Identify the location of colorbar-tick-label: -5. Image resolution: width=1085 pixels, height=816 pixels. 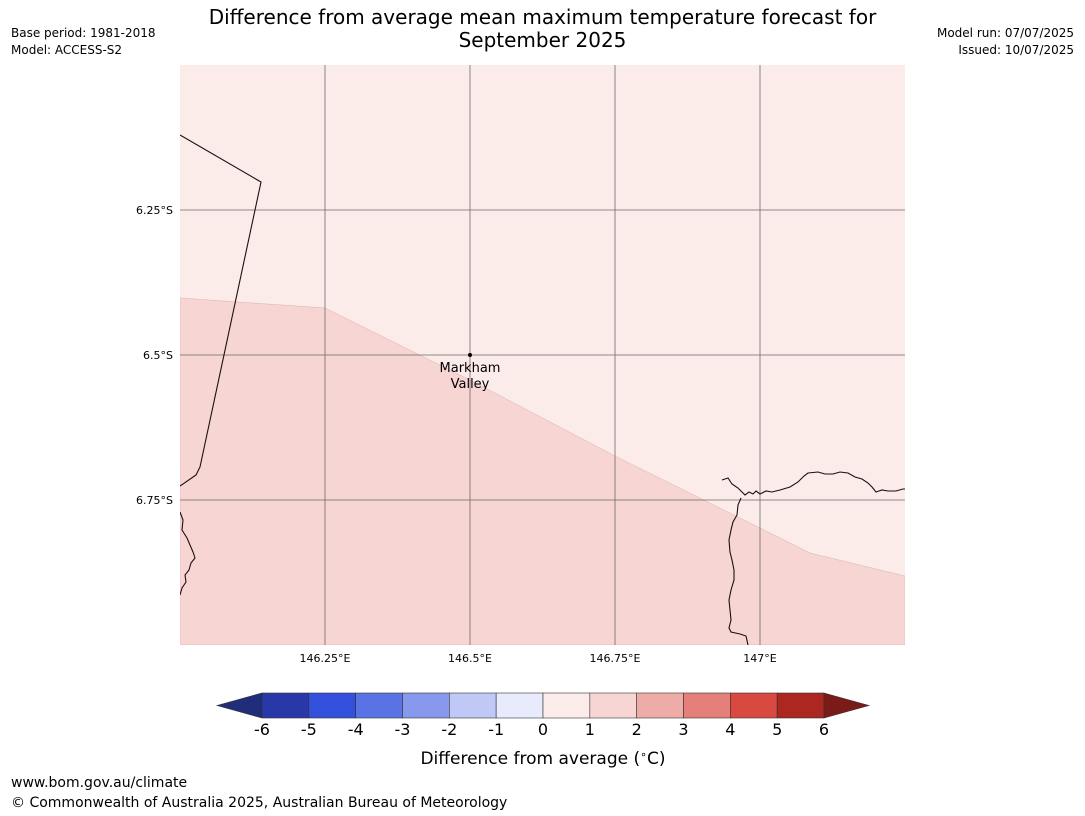
(309, 729).